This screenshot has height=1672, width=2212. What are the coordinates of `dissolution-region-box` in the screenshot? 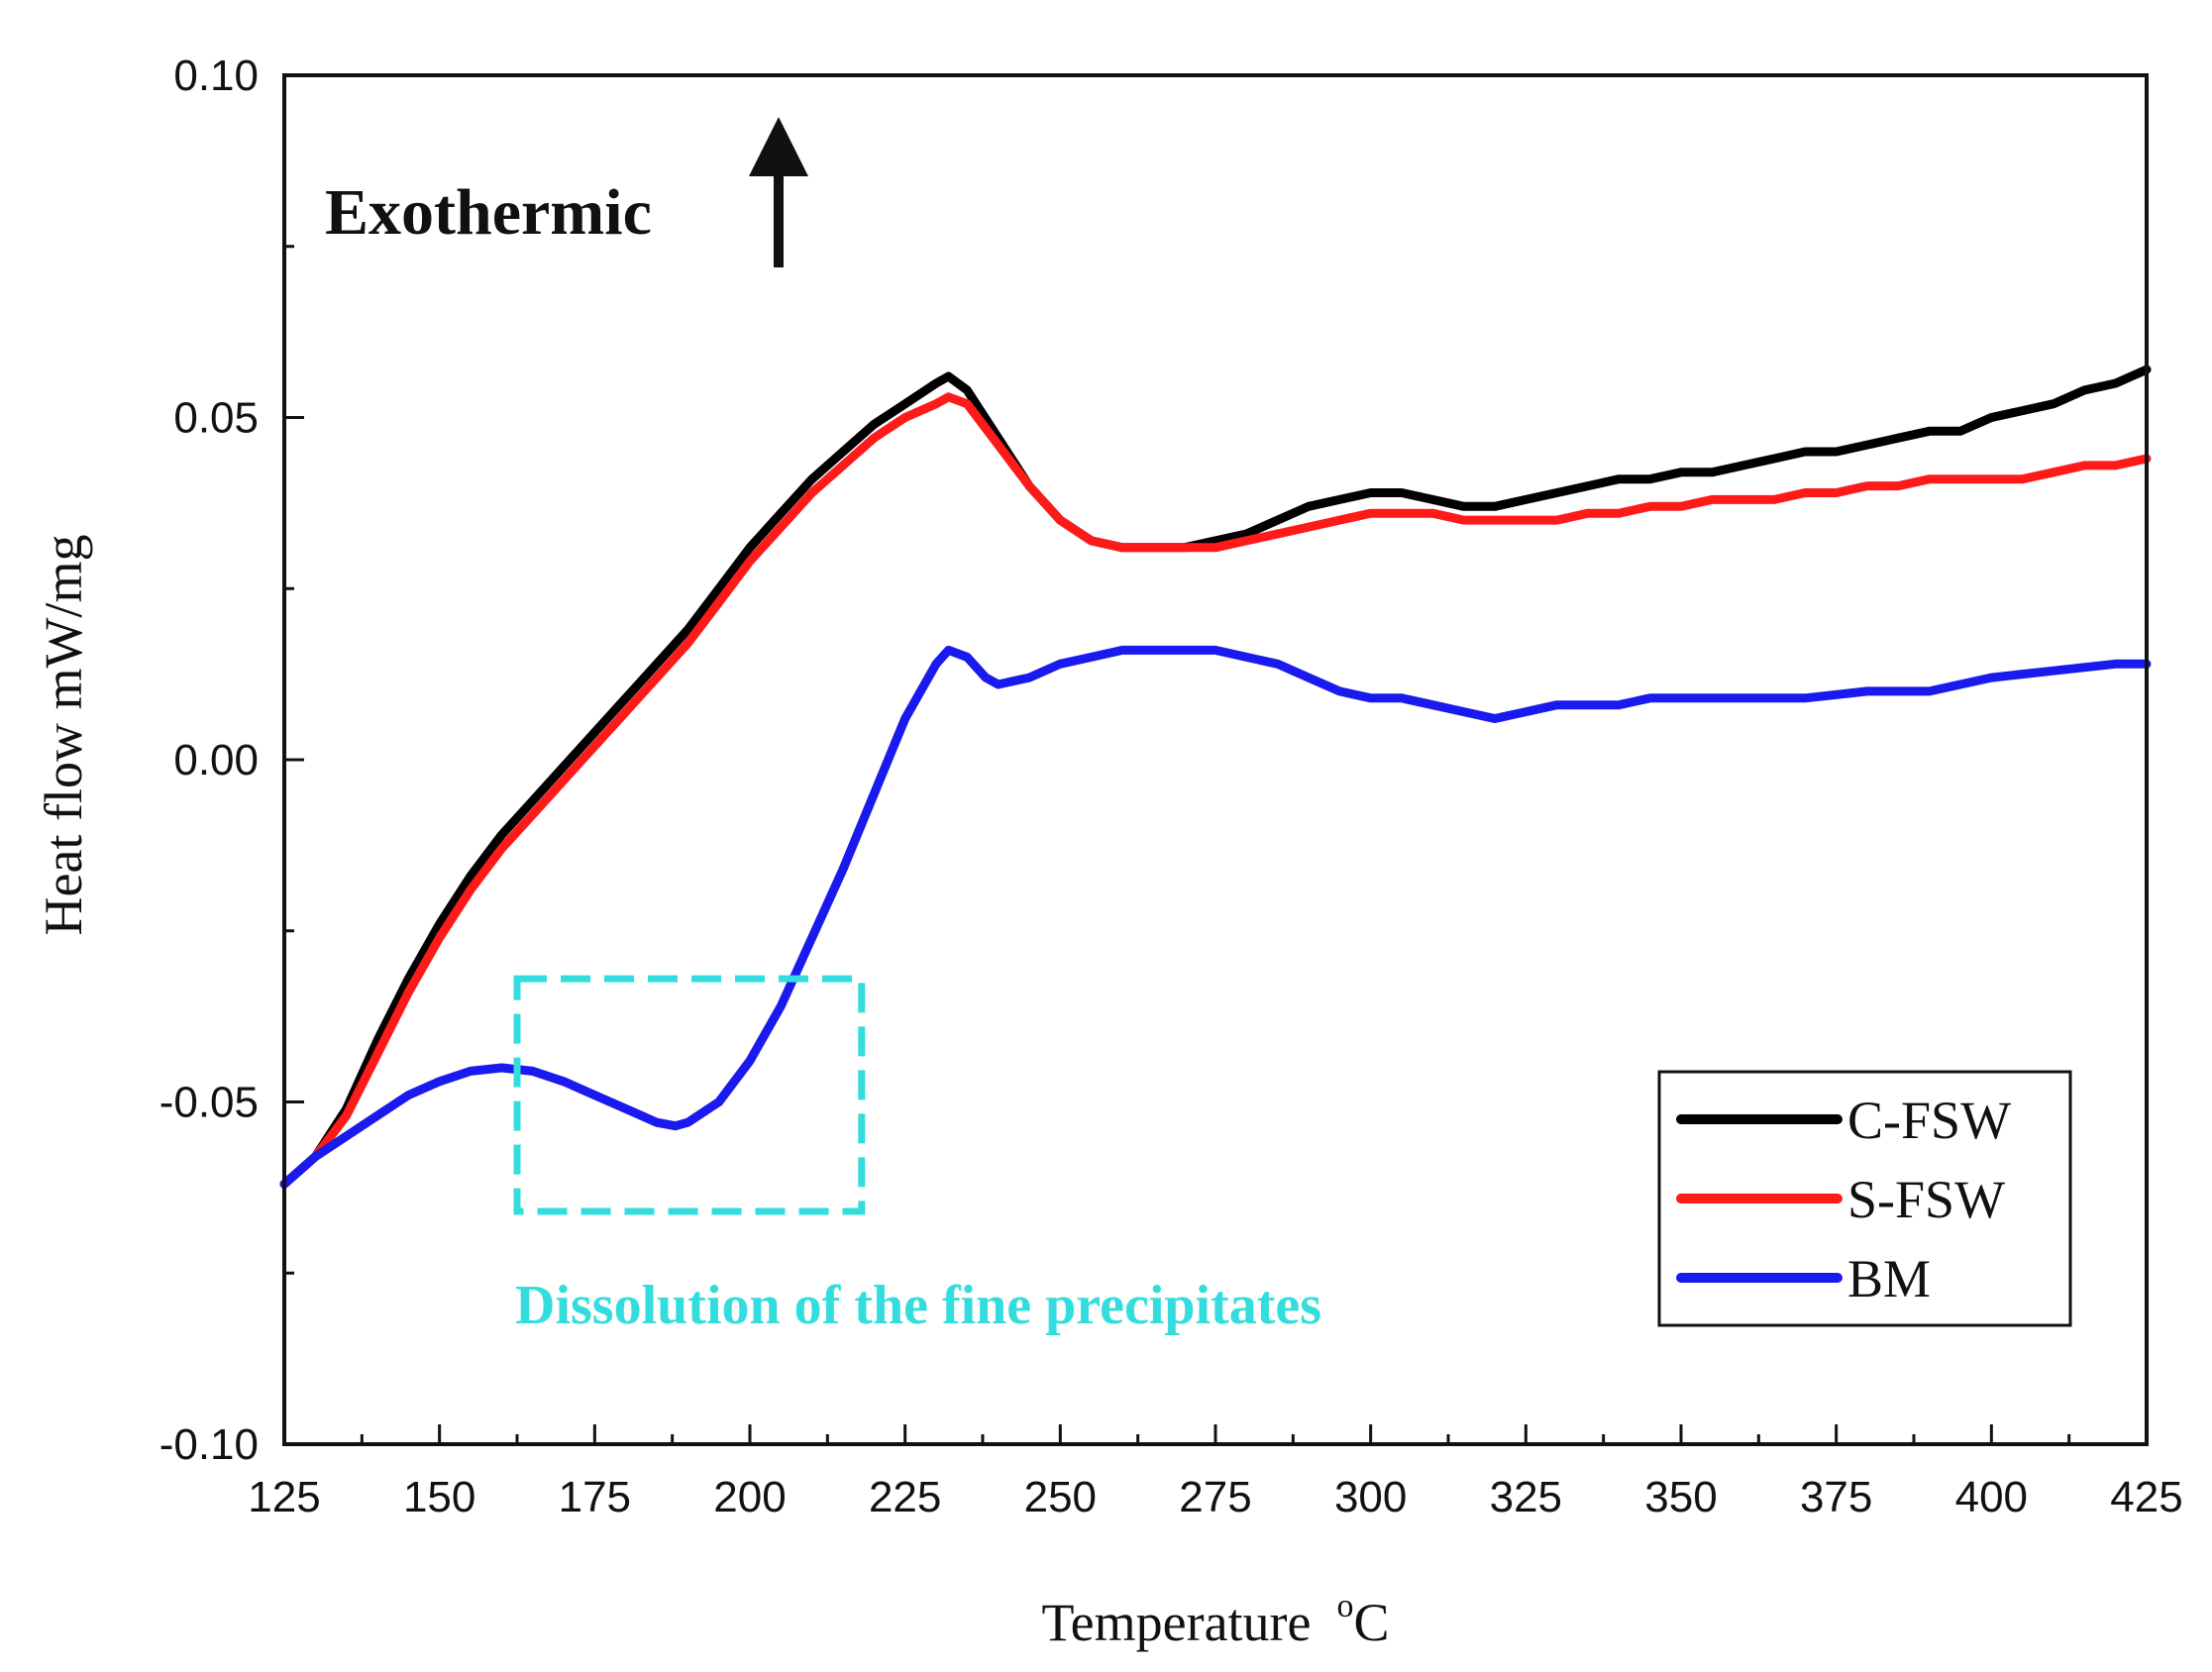 It's located at (689, 1095).